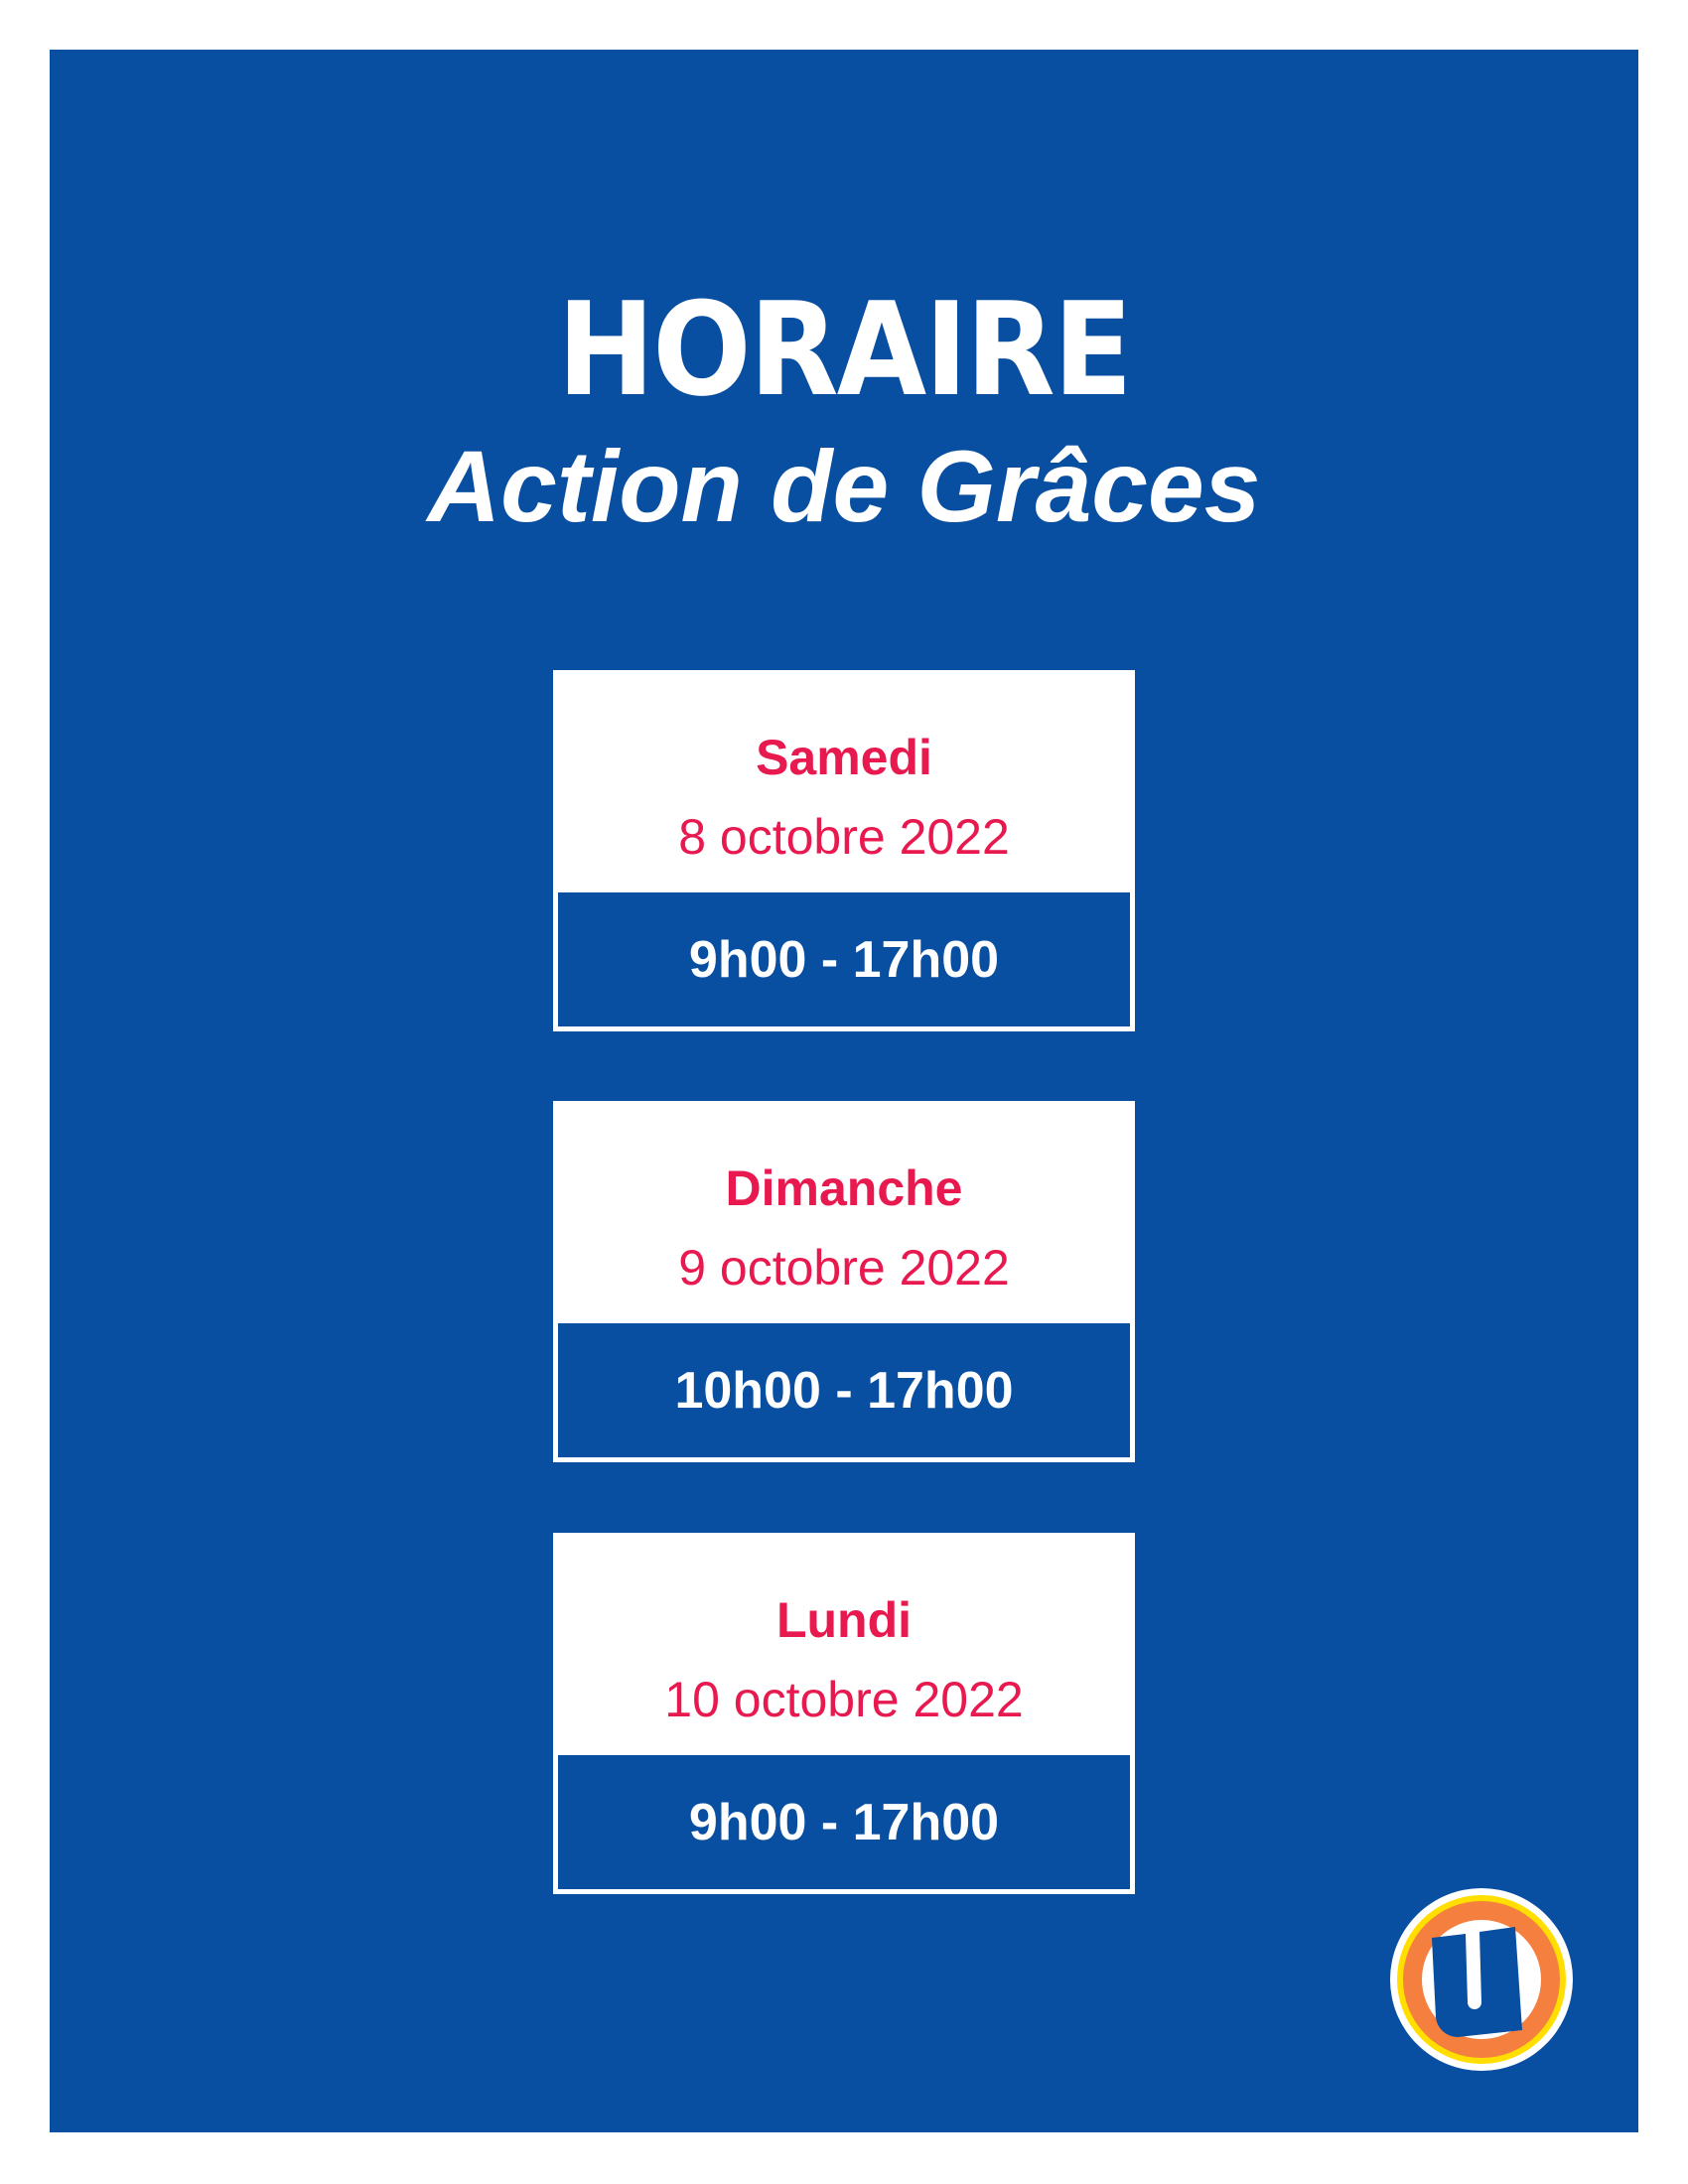 This screenshot has width=1688, height=2184. Describe the element at coordinates (844, 757) in the screenshot. I see `day-label: Samedi` at that location.